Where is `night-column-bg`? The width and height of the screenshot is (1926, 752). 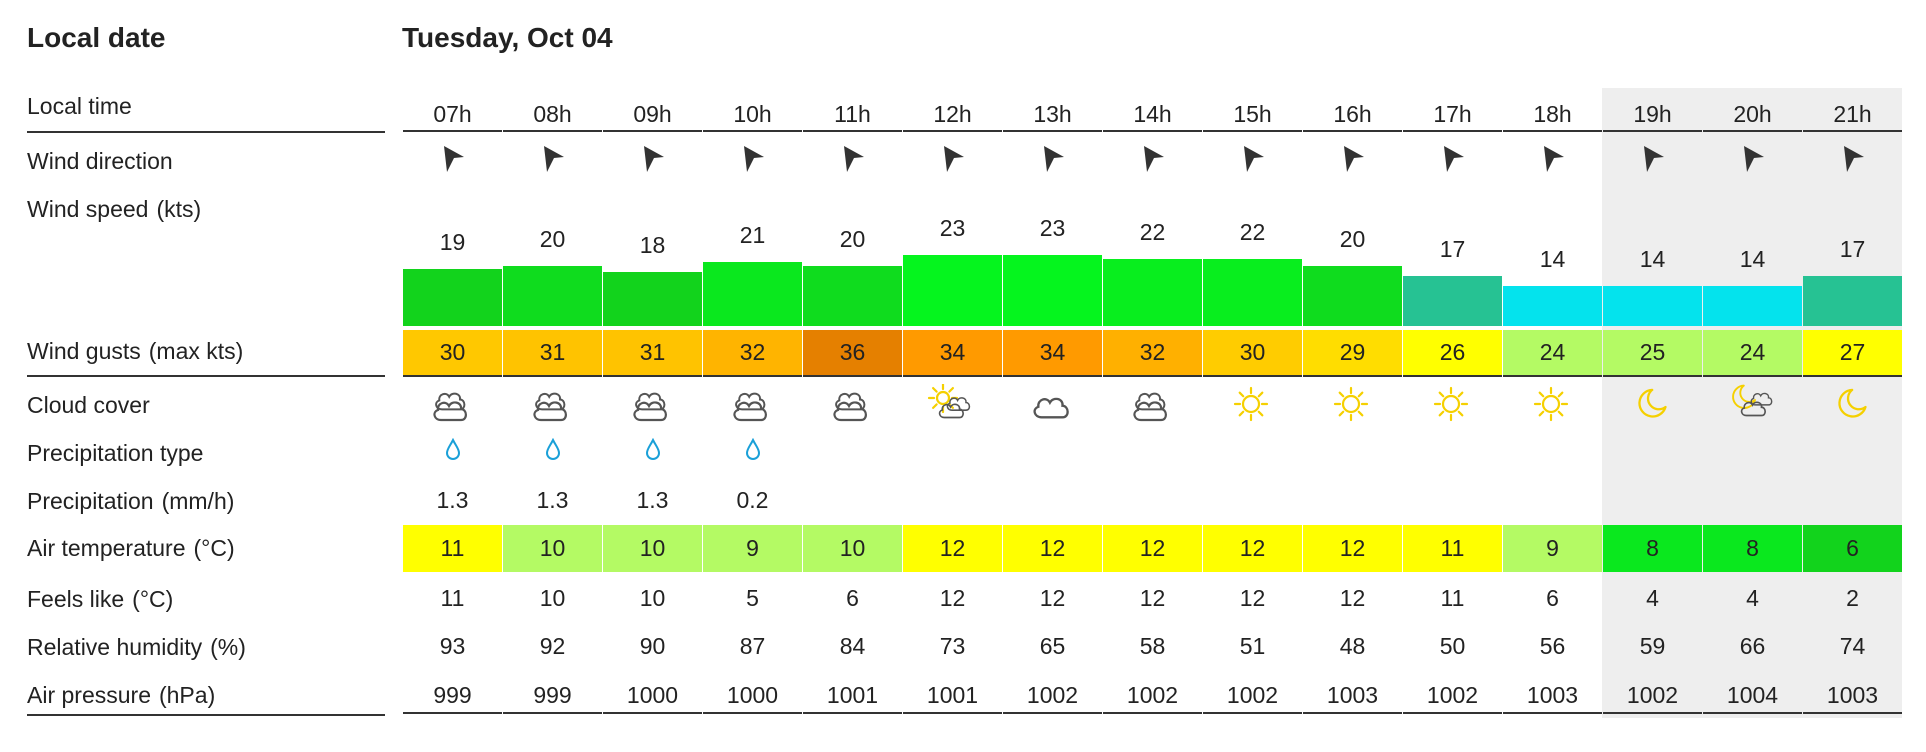
night-column-bg is located at coordinates (1852, 403).